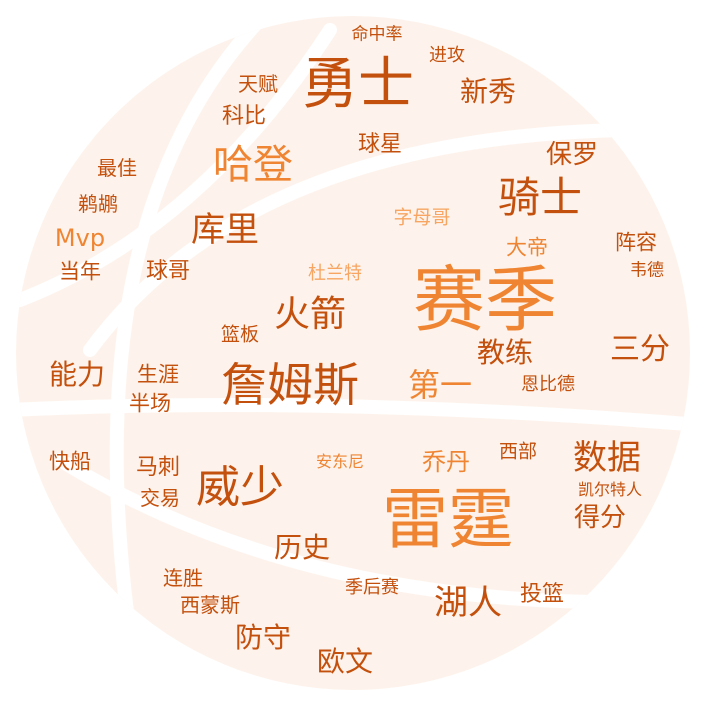 Image resolution: width=707 pixels, height=707 pixels. I want to click on word-kebi: 科比, so click(244, 116).